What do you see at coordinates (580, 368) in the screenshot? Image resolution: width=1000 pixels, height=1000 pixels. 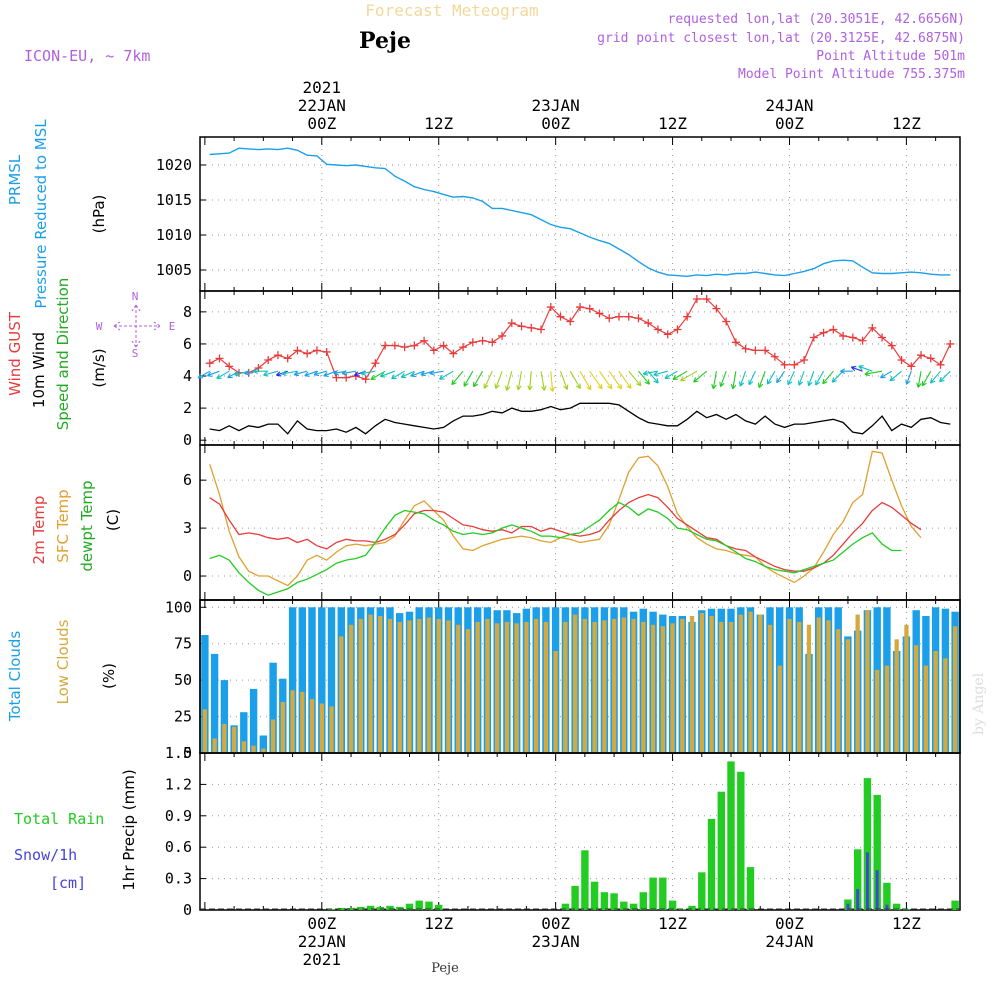 I see `panel-frame` at bounding box center [580, 368].